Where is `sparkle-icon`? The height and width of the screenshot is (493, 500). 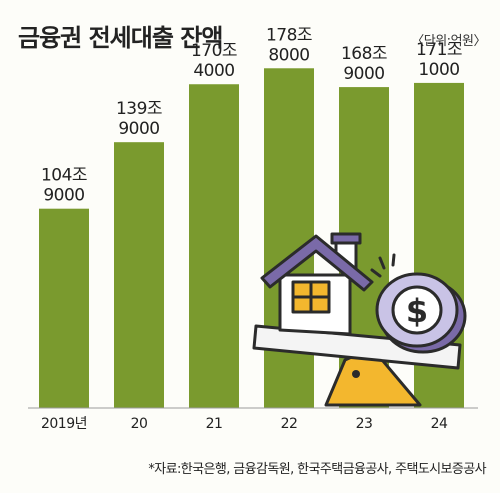 sparkle-icon is located at coordinates (383, 265).